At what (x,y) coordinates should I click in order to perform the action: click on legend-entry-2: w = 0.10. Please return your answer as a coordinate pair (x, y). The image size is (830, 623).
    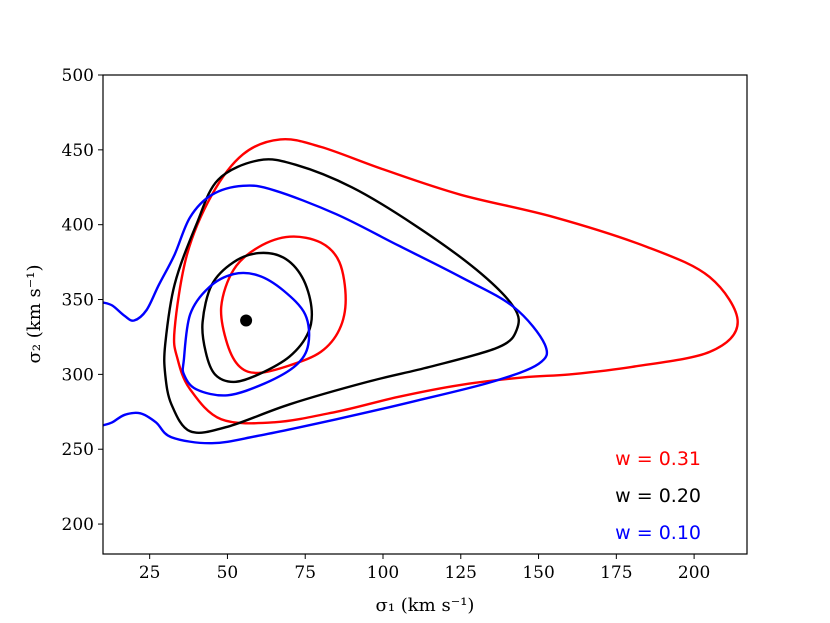
    Looking at the image, I should click on (658, 533).